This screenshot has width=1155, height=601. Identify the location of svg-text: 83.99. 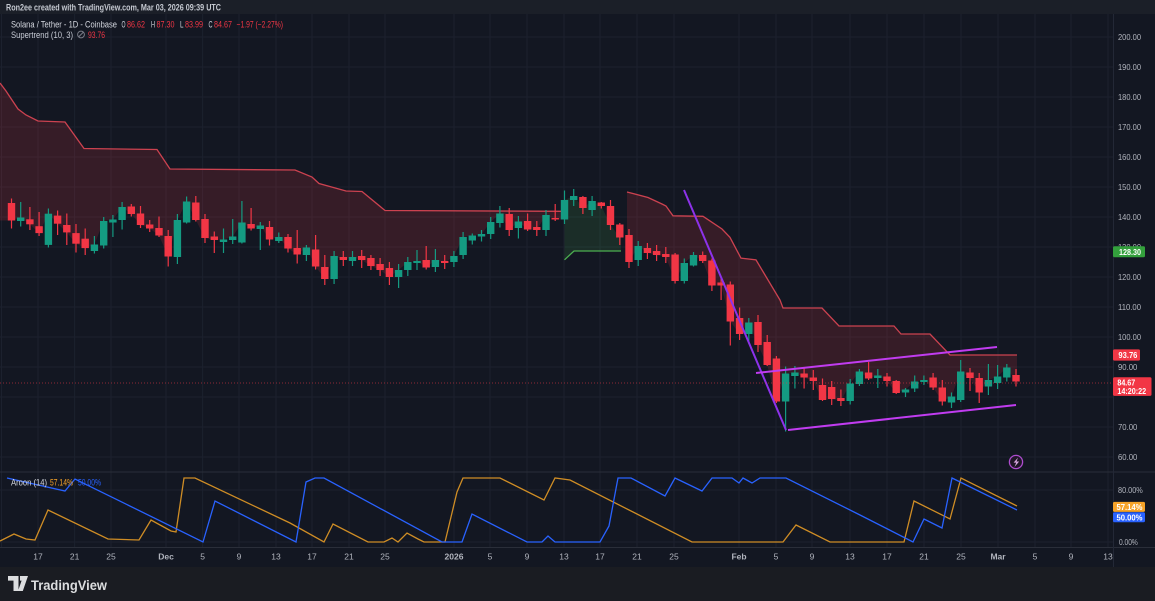
(194, 25).